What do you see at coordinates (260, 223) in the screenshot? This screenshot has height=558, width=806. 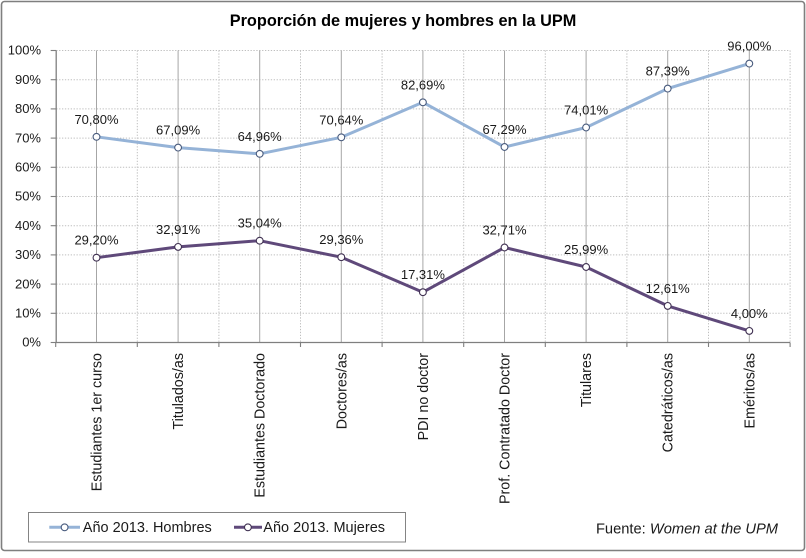 I see `svg-text: 35,04%` at bounding box center [260, 223].